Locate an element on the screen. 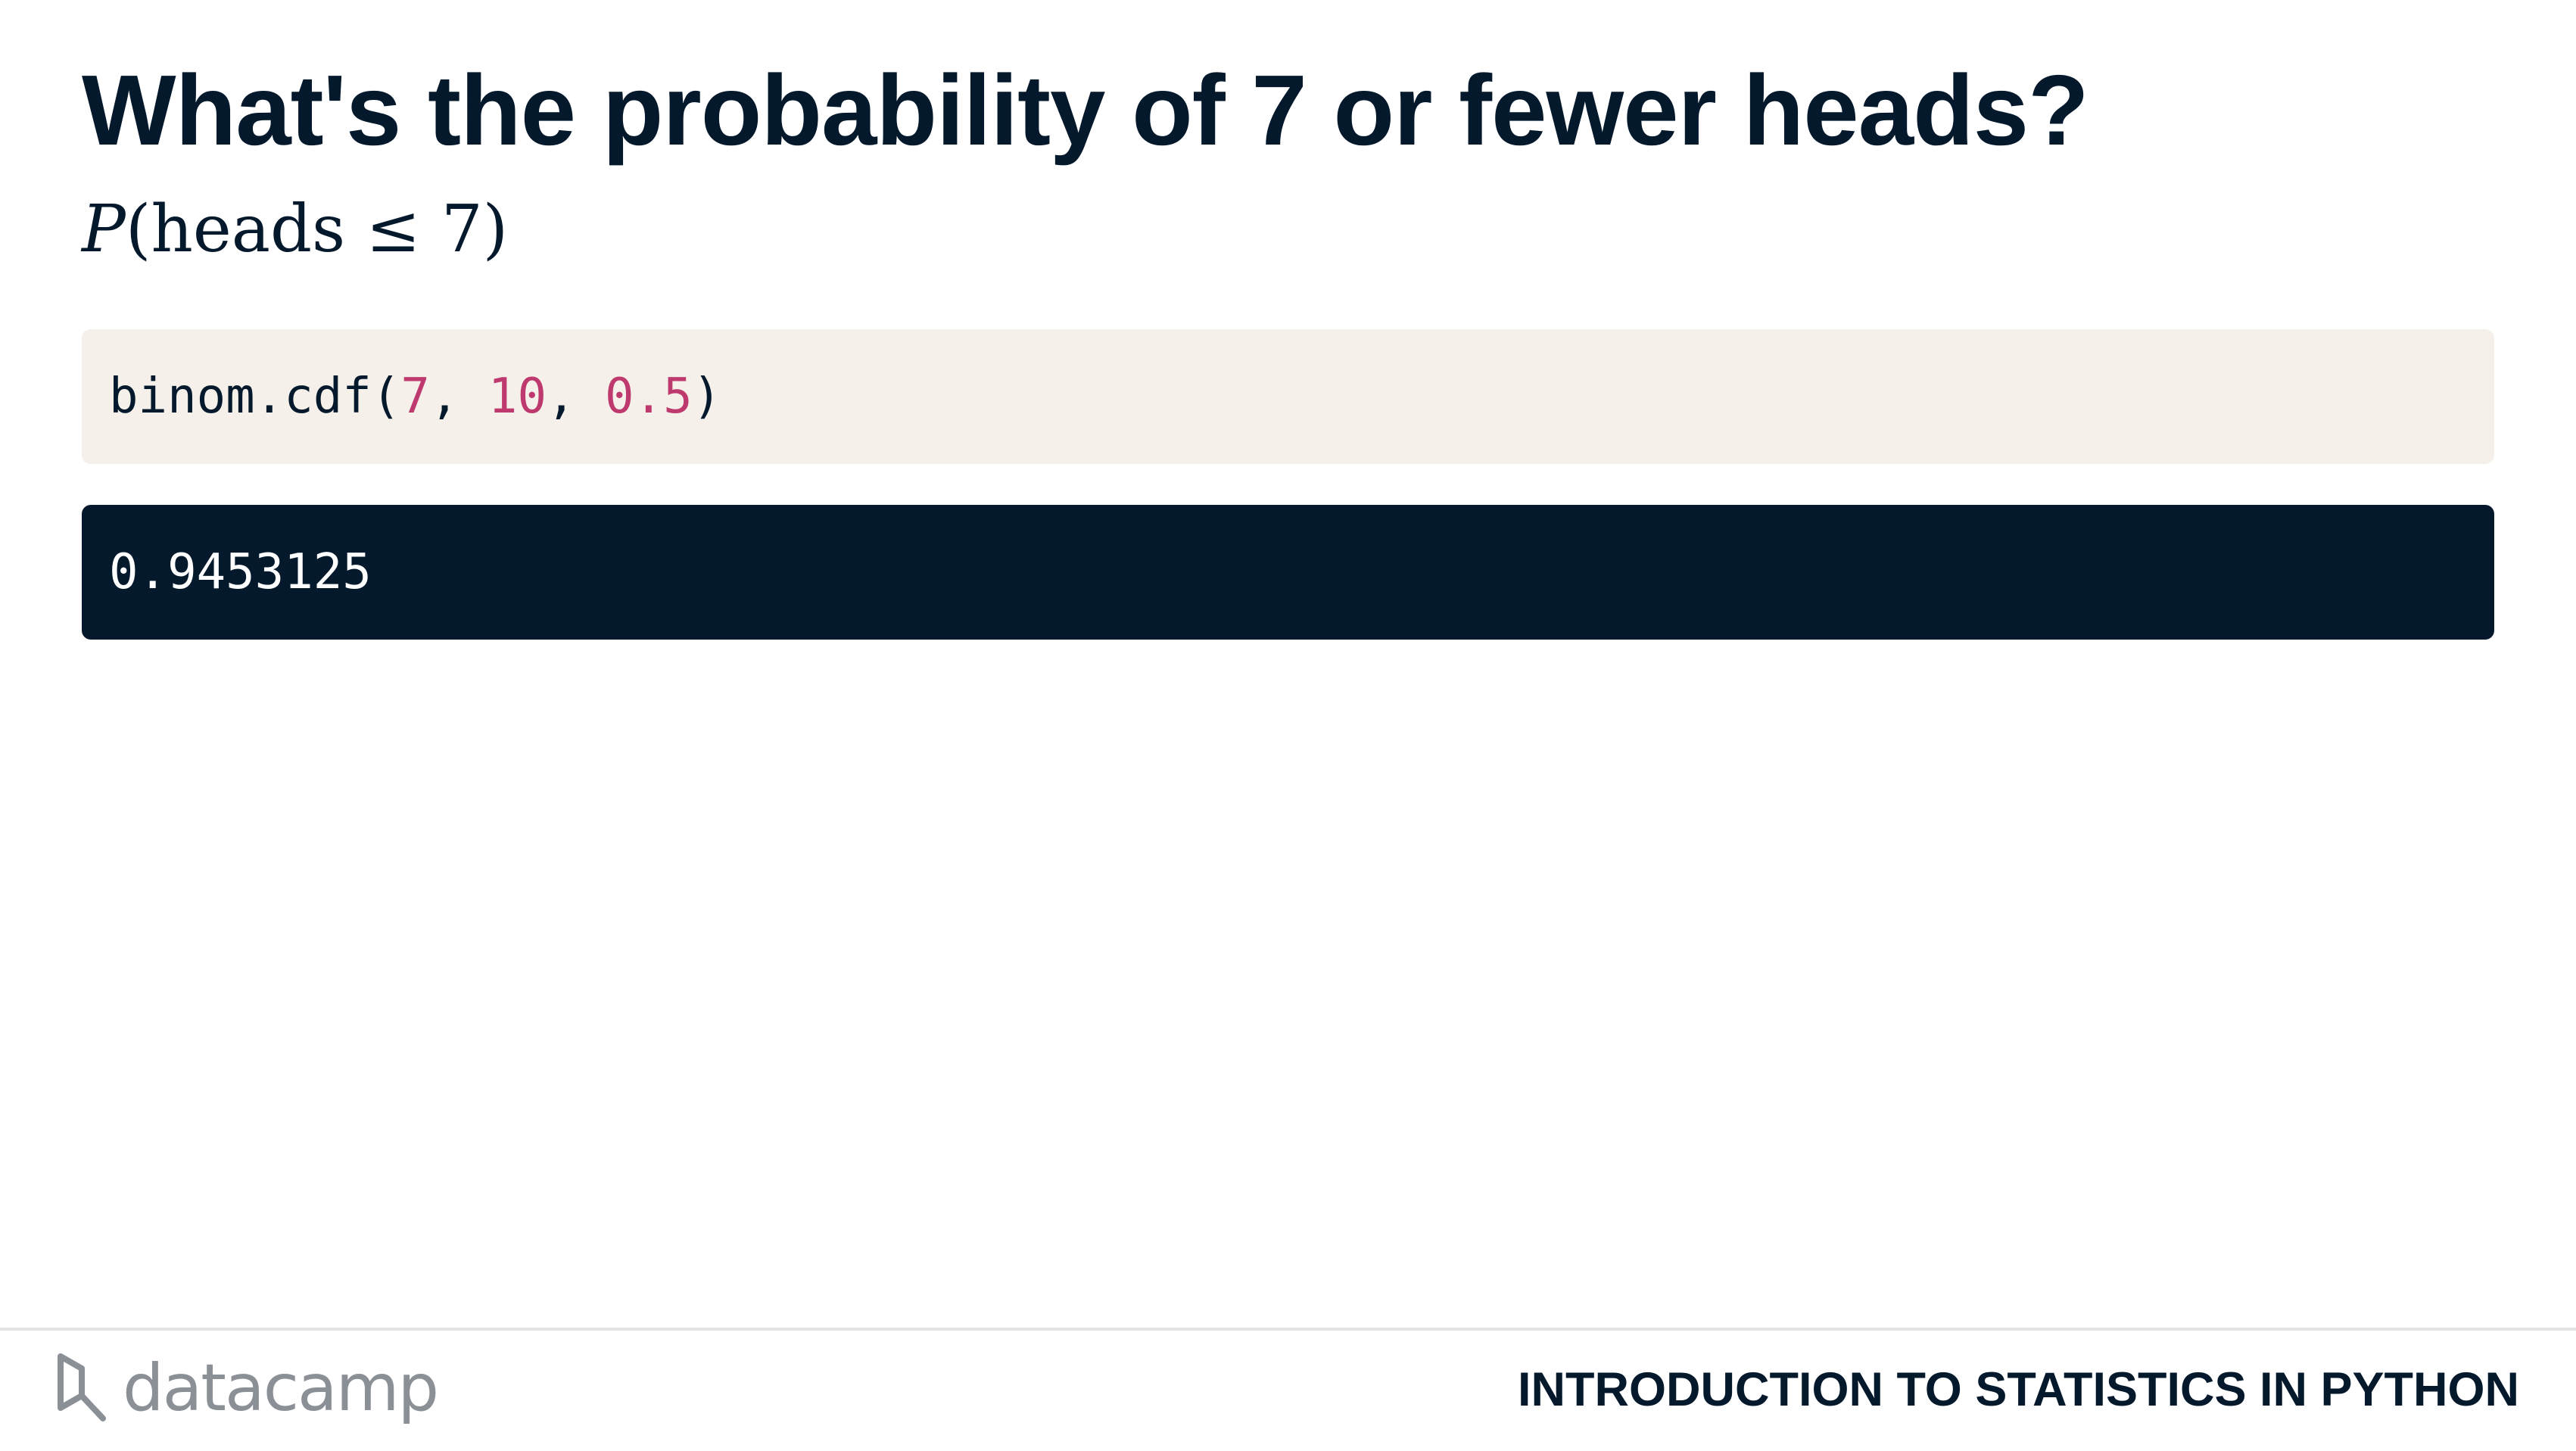 The width and height of the screenshot is (2576, 1451). formula-open-paren: ( is located at coordinates (138, 229).